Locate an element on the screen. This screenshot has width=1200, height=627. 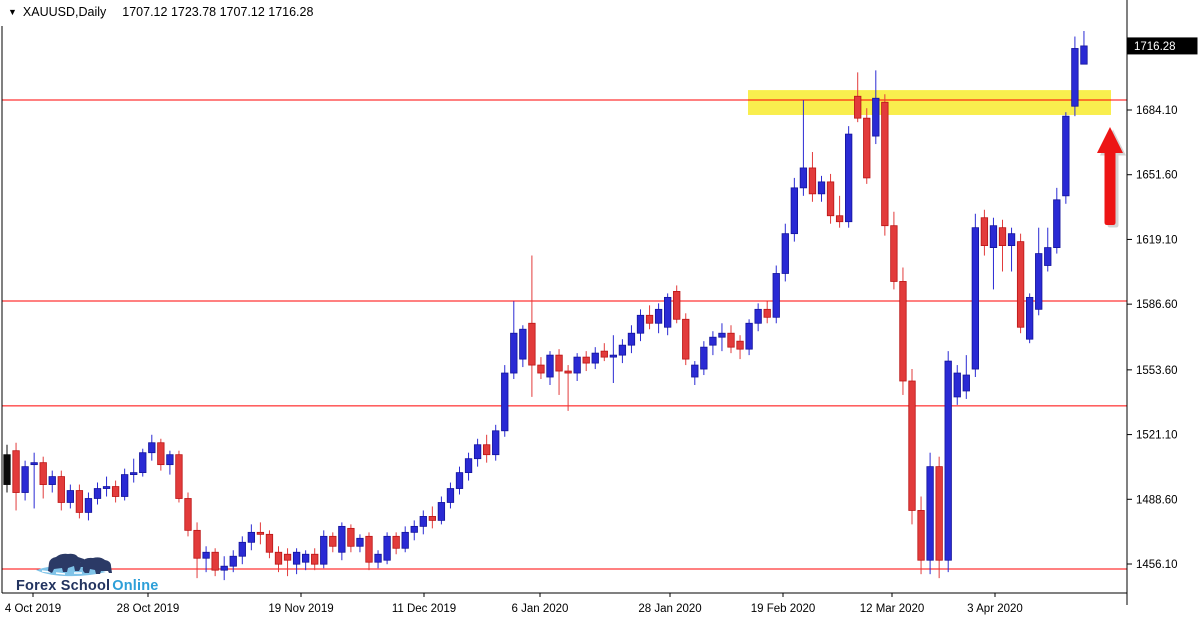
x-axis-label: 19 Feb 2020 is located at coordinates (783, 609).